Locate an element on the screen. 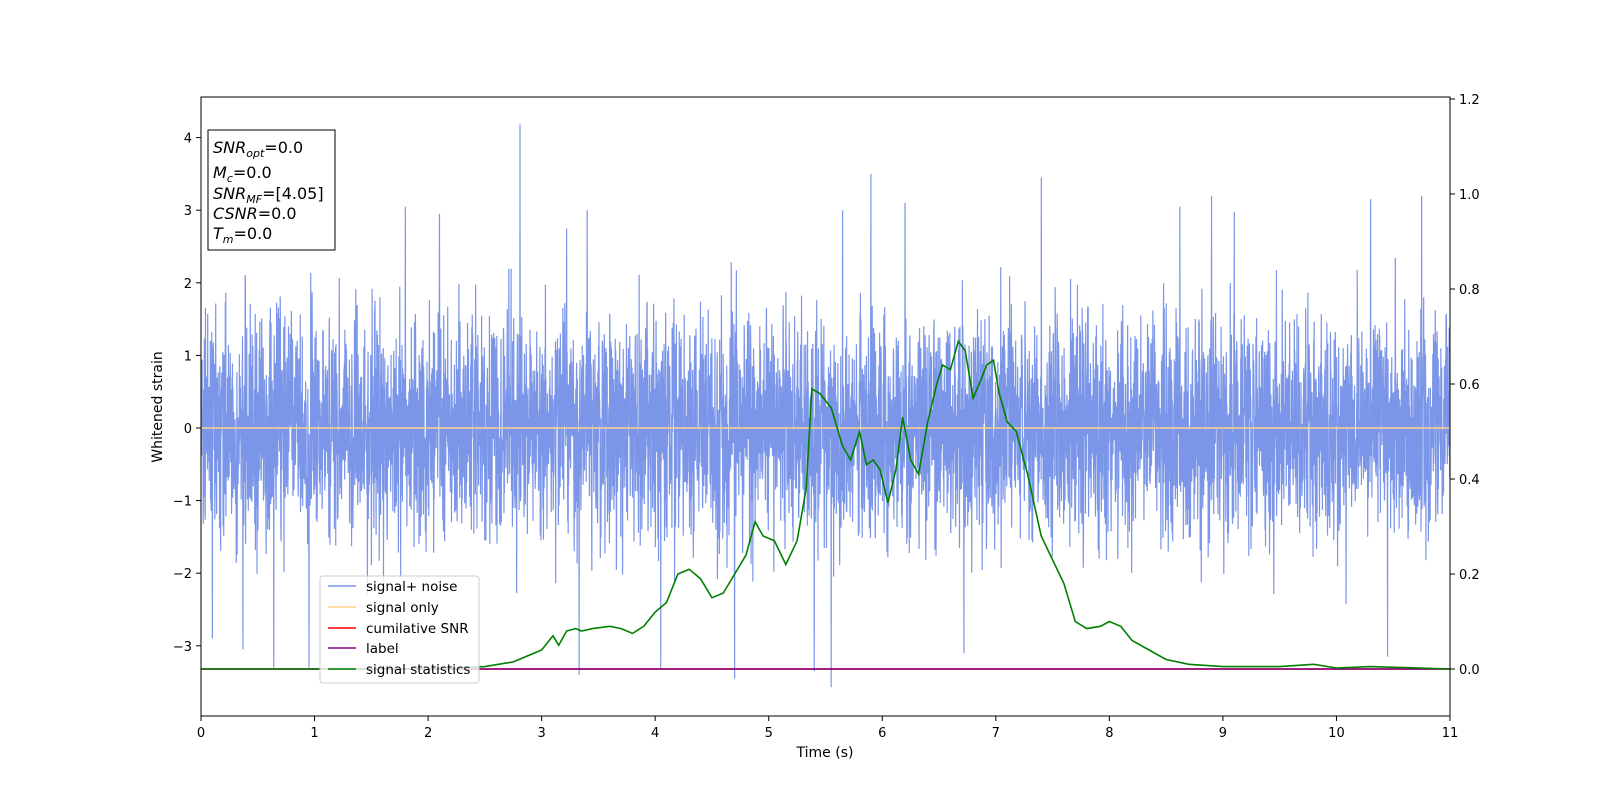  y-right-tick-label: 1.2 is located at coordinates (1469, 100).